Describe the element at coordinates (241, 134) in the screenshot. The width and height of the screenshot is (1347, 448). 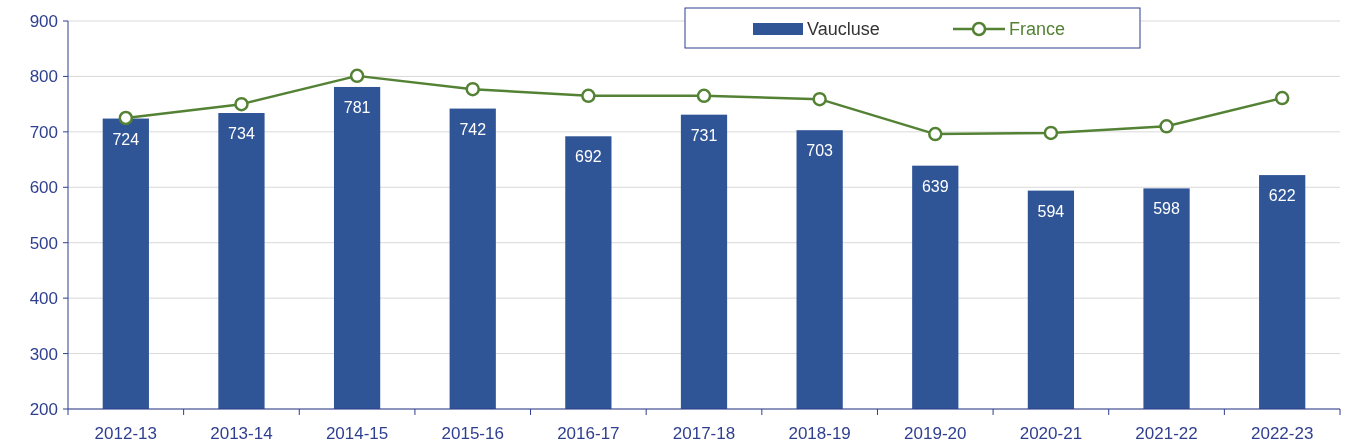
I see `text: 734` at that location.